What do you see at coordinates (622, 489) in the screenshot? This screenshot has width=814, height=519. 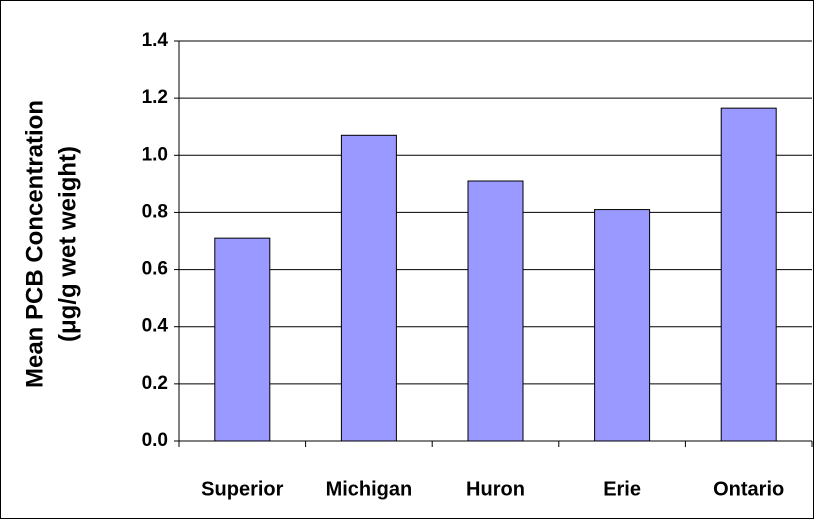 I see `x-tick-label: Erie` at bounding box center [622, 489].